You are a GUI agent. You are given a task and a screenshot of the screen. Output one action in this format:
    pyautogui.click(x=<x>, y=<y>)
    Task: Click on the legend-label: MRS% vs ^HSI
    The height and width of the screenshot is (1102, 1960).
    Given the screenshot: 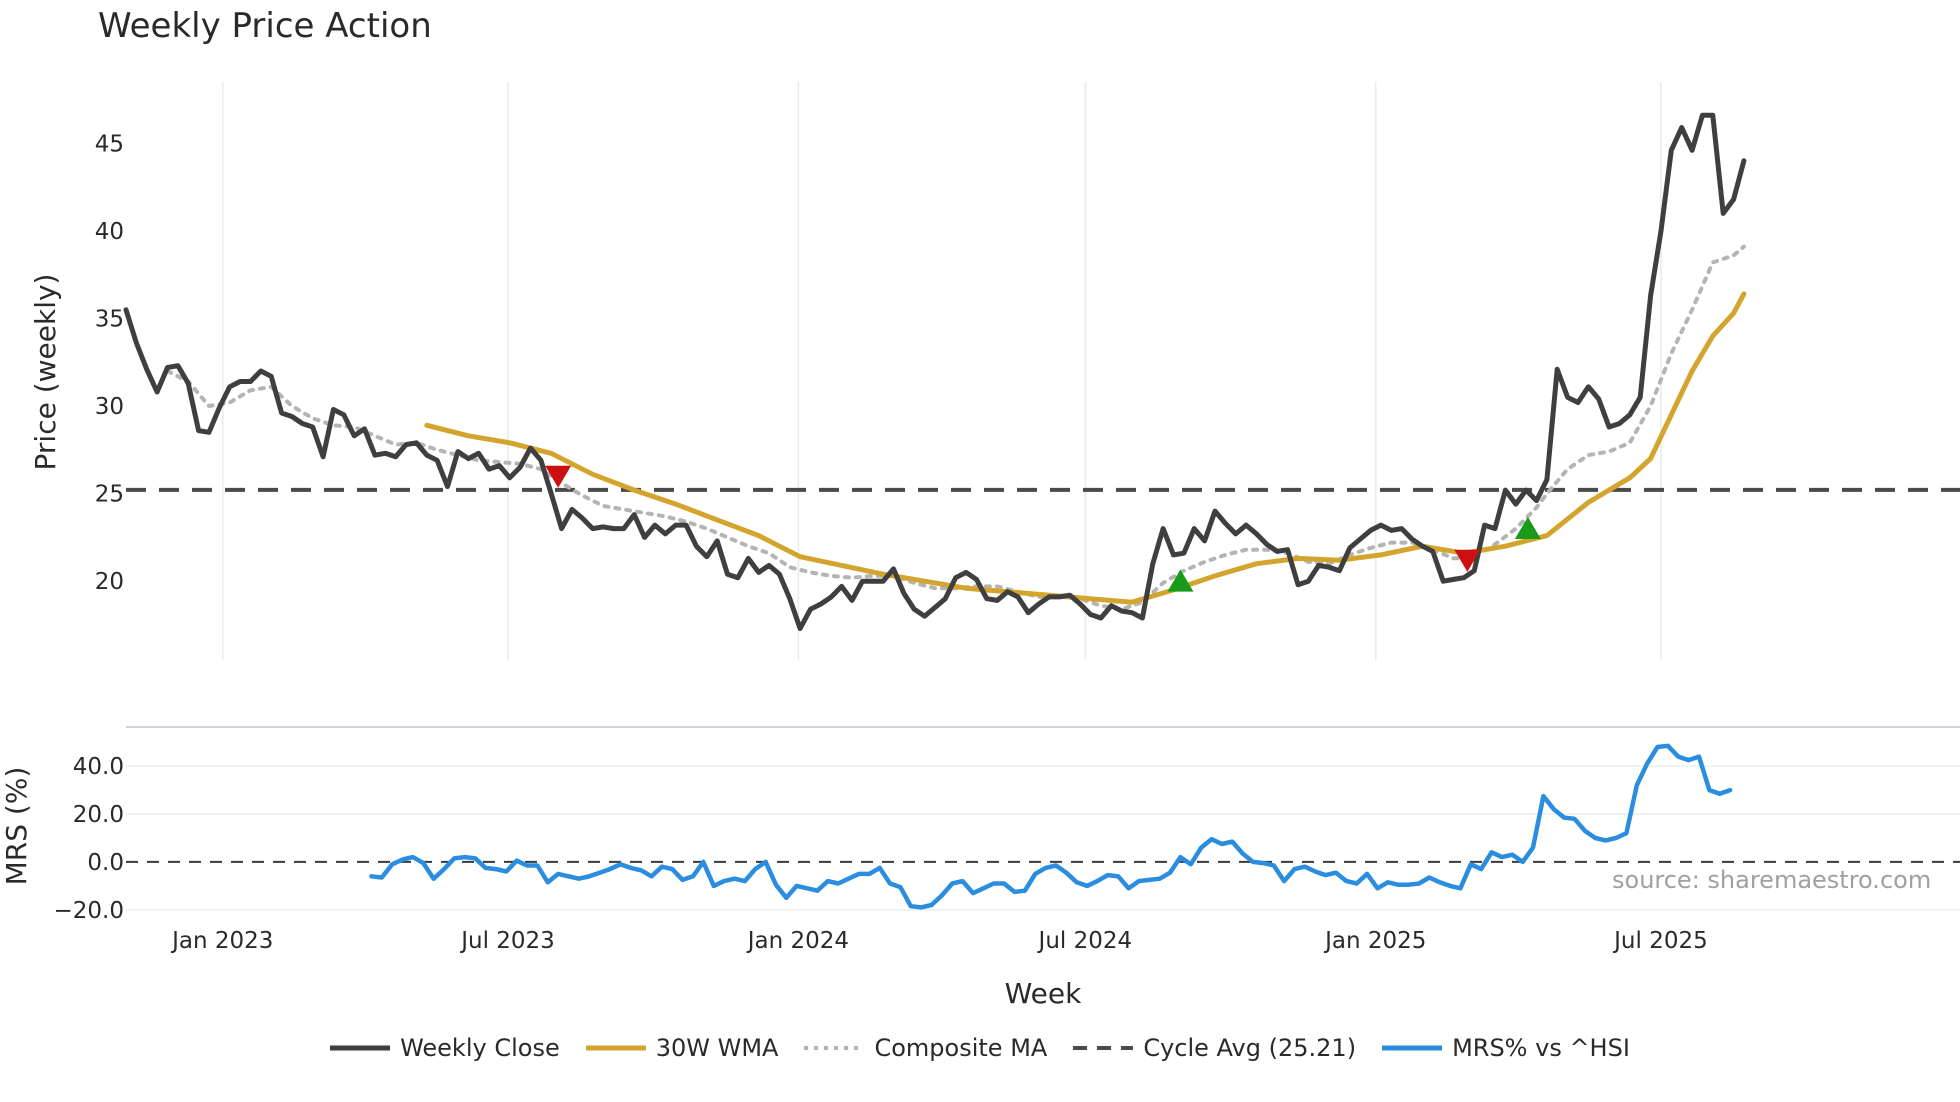 What is the action you would take?
    pyautogui.click(x=1541, y=1048)
    